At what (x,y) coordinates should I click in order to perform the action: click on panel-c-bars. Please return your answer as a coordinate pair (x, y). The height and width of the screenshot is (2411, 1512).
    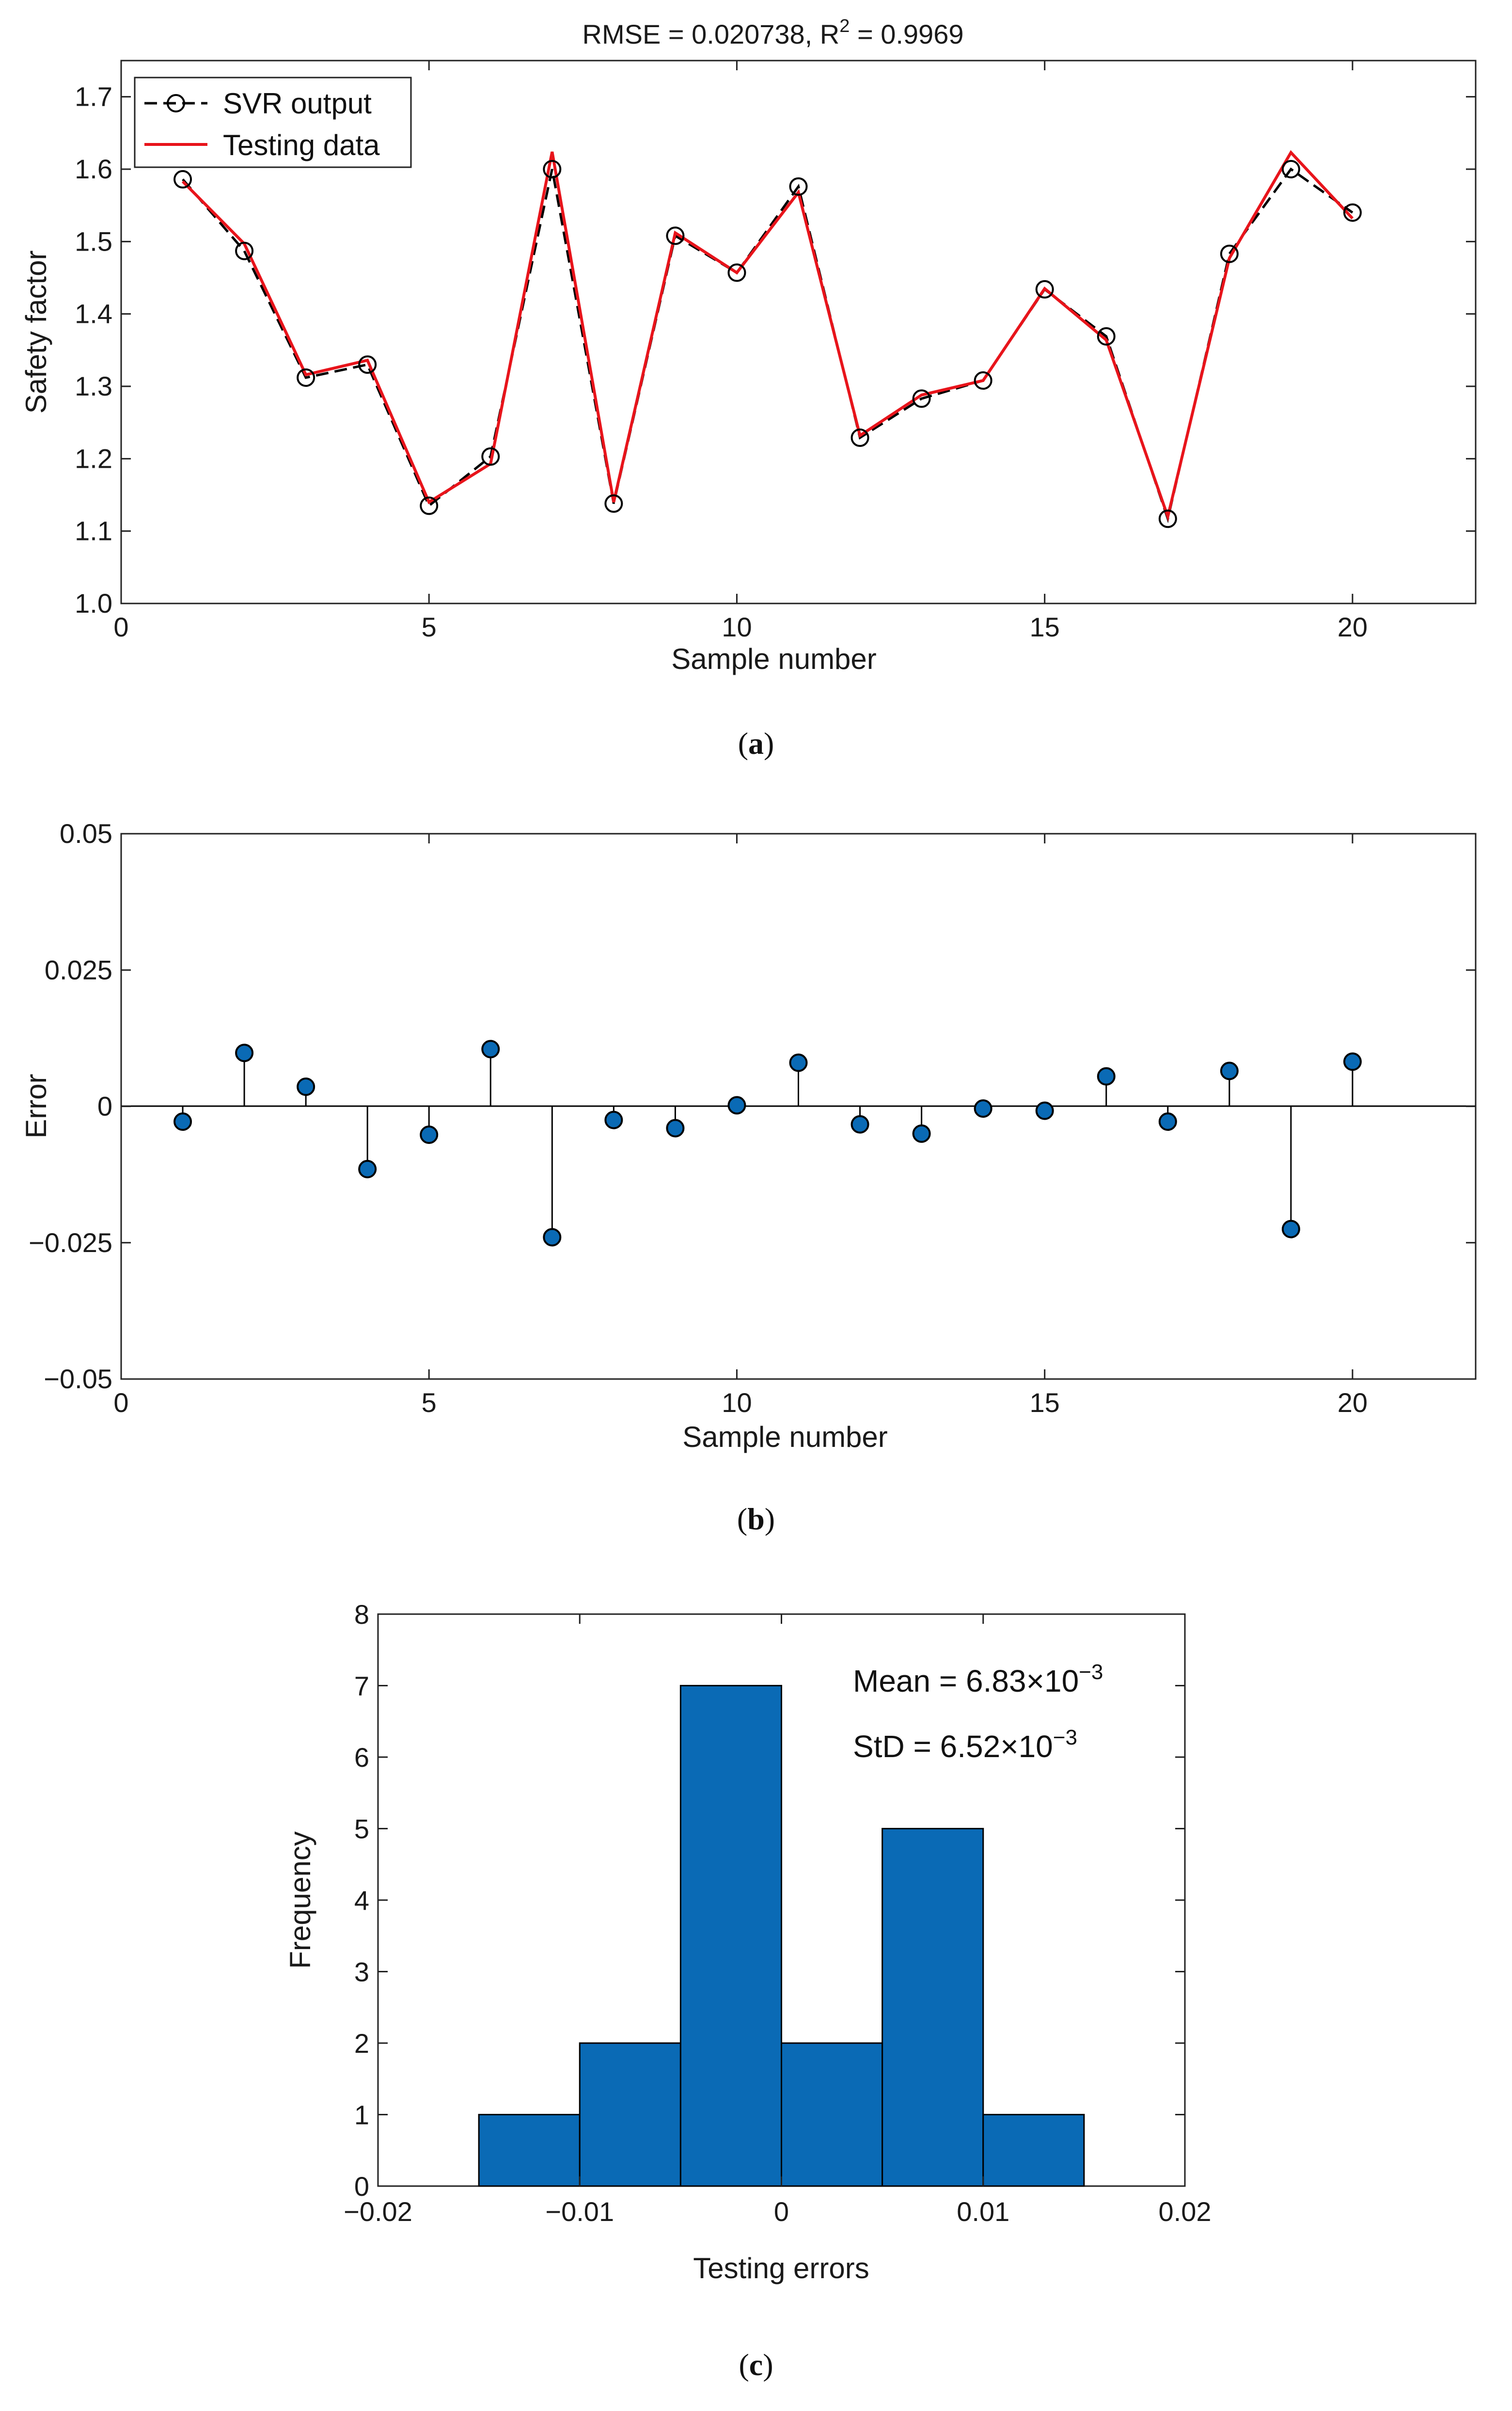
    Looking at the image, I should click on (781, 1936).